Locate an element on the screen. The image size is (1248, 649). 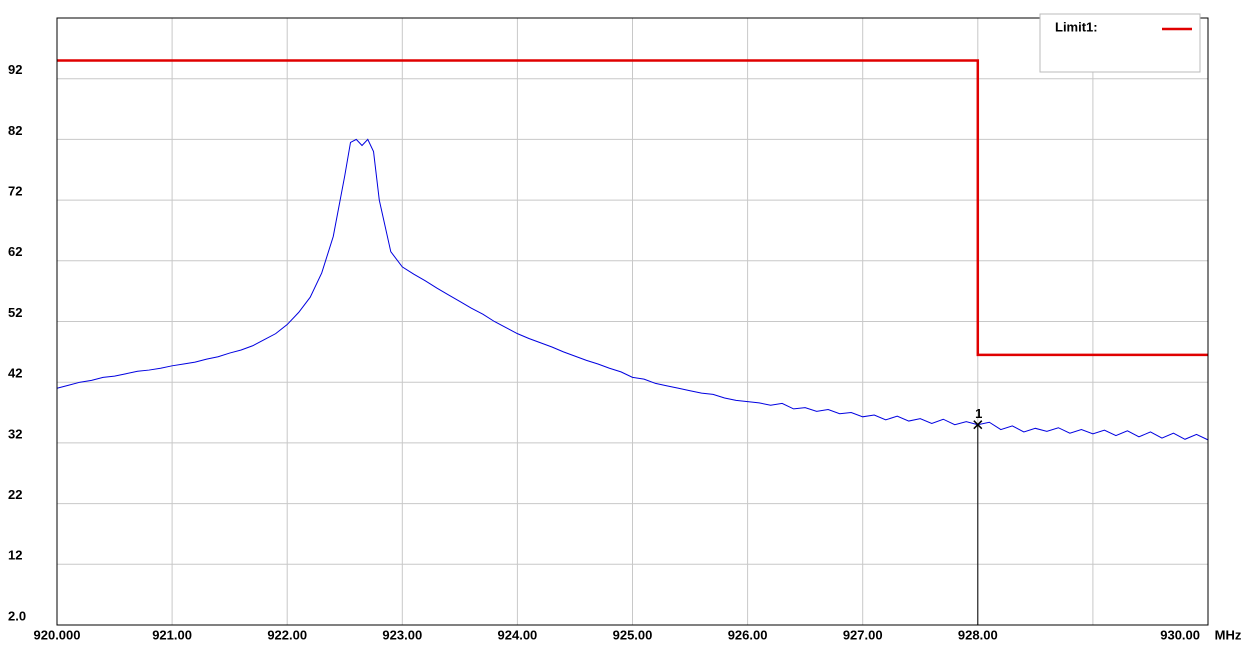
legend-label: Limit1: is located at coordinates (1076, 26).